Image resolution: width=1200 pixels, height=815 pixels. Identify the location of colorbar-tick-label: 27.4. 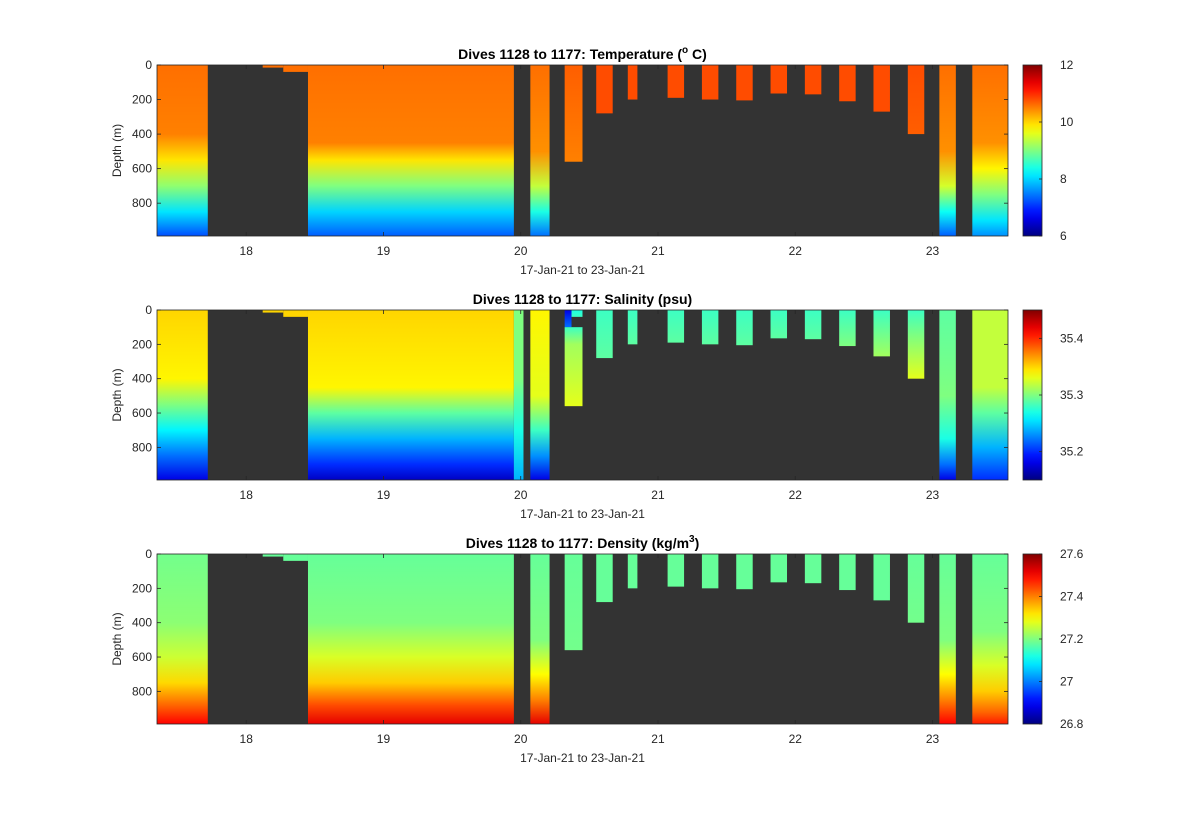
(1072, 597).